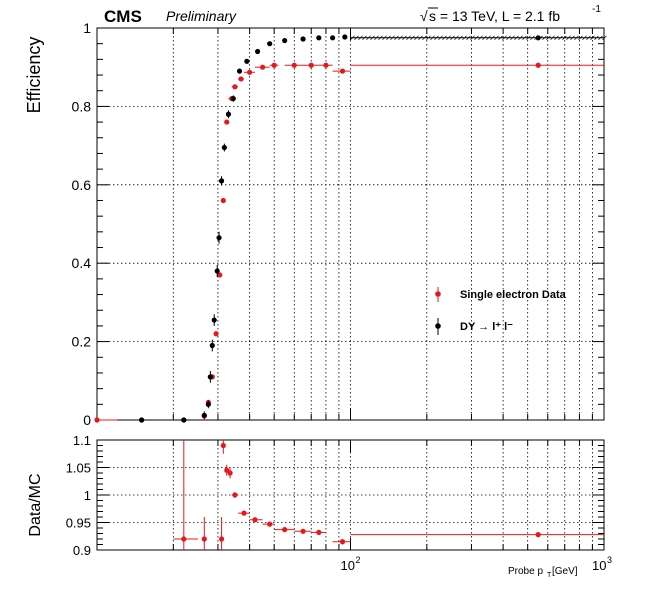  What do you see at coordinates (549, 575) in the screenshot?
I see `x-axis-label-sub: T` at bounding box center [549, 575].